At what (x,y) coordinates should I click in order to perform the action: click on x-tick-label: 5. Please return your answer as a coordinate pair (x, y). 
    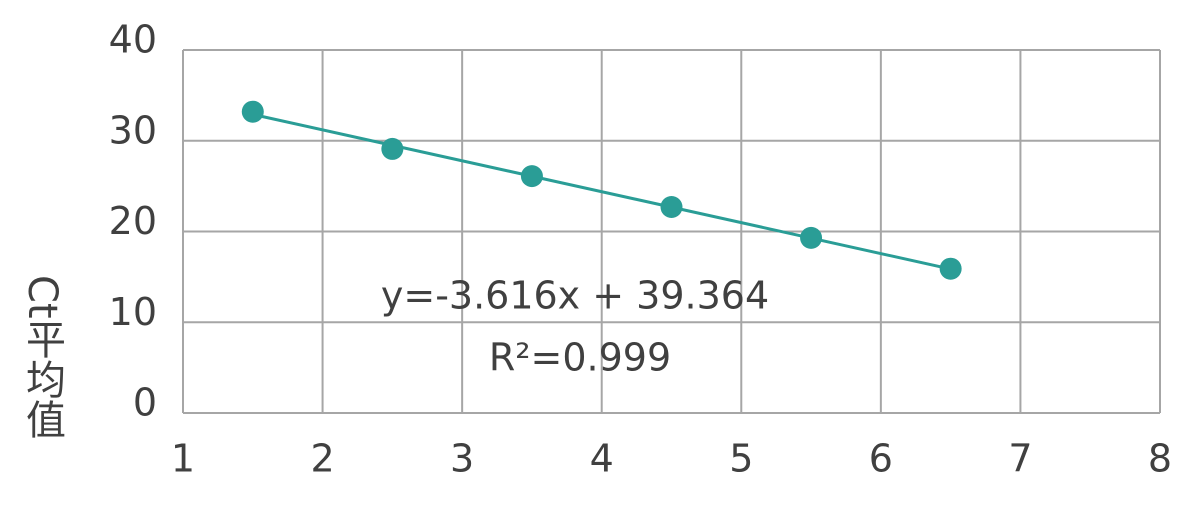
    Looking at the image, I should click on (741, 459).